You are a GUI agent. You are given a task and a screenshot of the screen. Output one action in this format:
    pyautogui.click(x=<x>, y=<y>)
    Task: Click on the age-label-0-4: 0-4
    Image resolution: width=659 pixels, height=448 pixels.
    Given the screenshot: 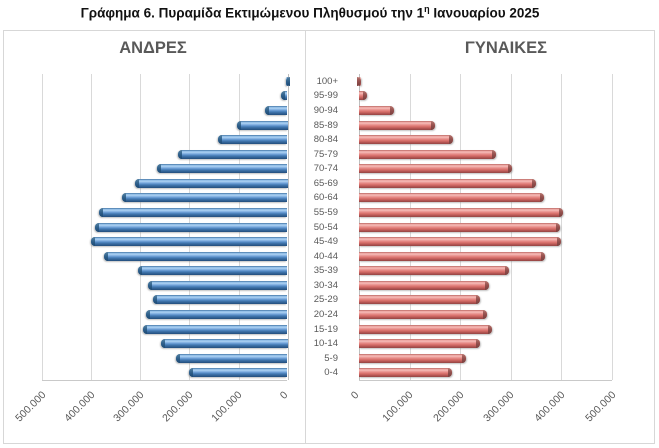 What is the action you would take?
    pyautogui.click(x=331, y=373)
    